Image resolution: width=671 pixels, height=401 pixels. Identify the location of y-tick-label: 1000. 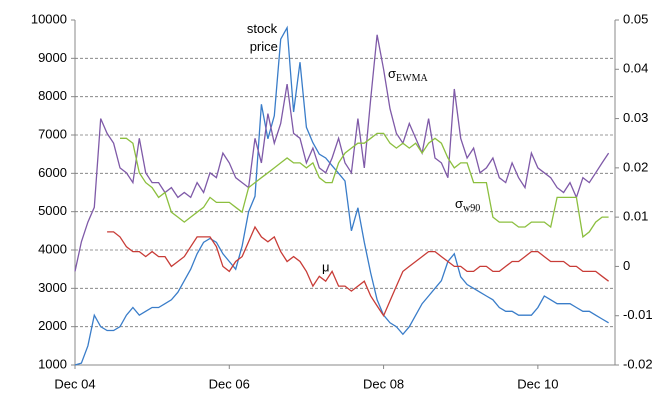
(52, 363).